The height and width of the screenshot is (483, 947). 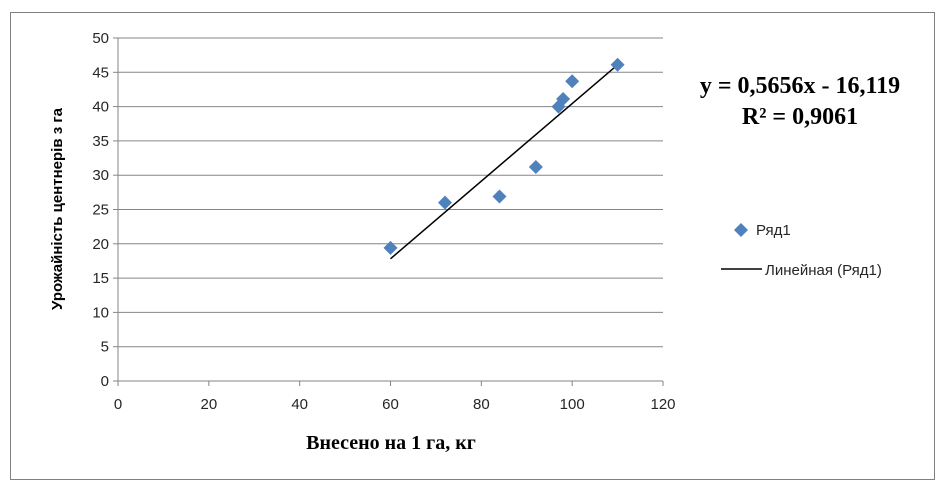 What do you see at coordinates (801, 250) in the screenshot?
I see `legend: Ряд1 Линейная (Ряд1)` at bounding box center [801, 250].